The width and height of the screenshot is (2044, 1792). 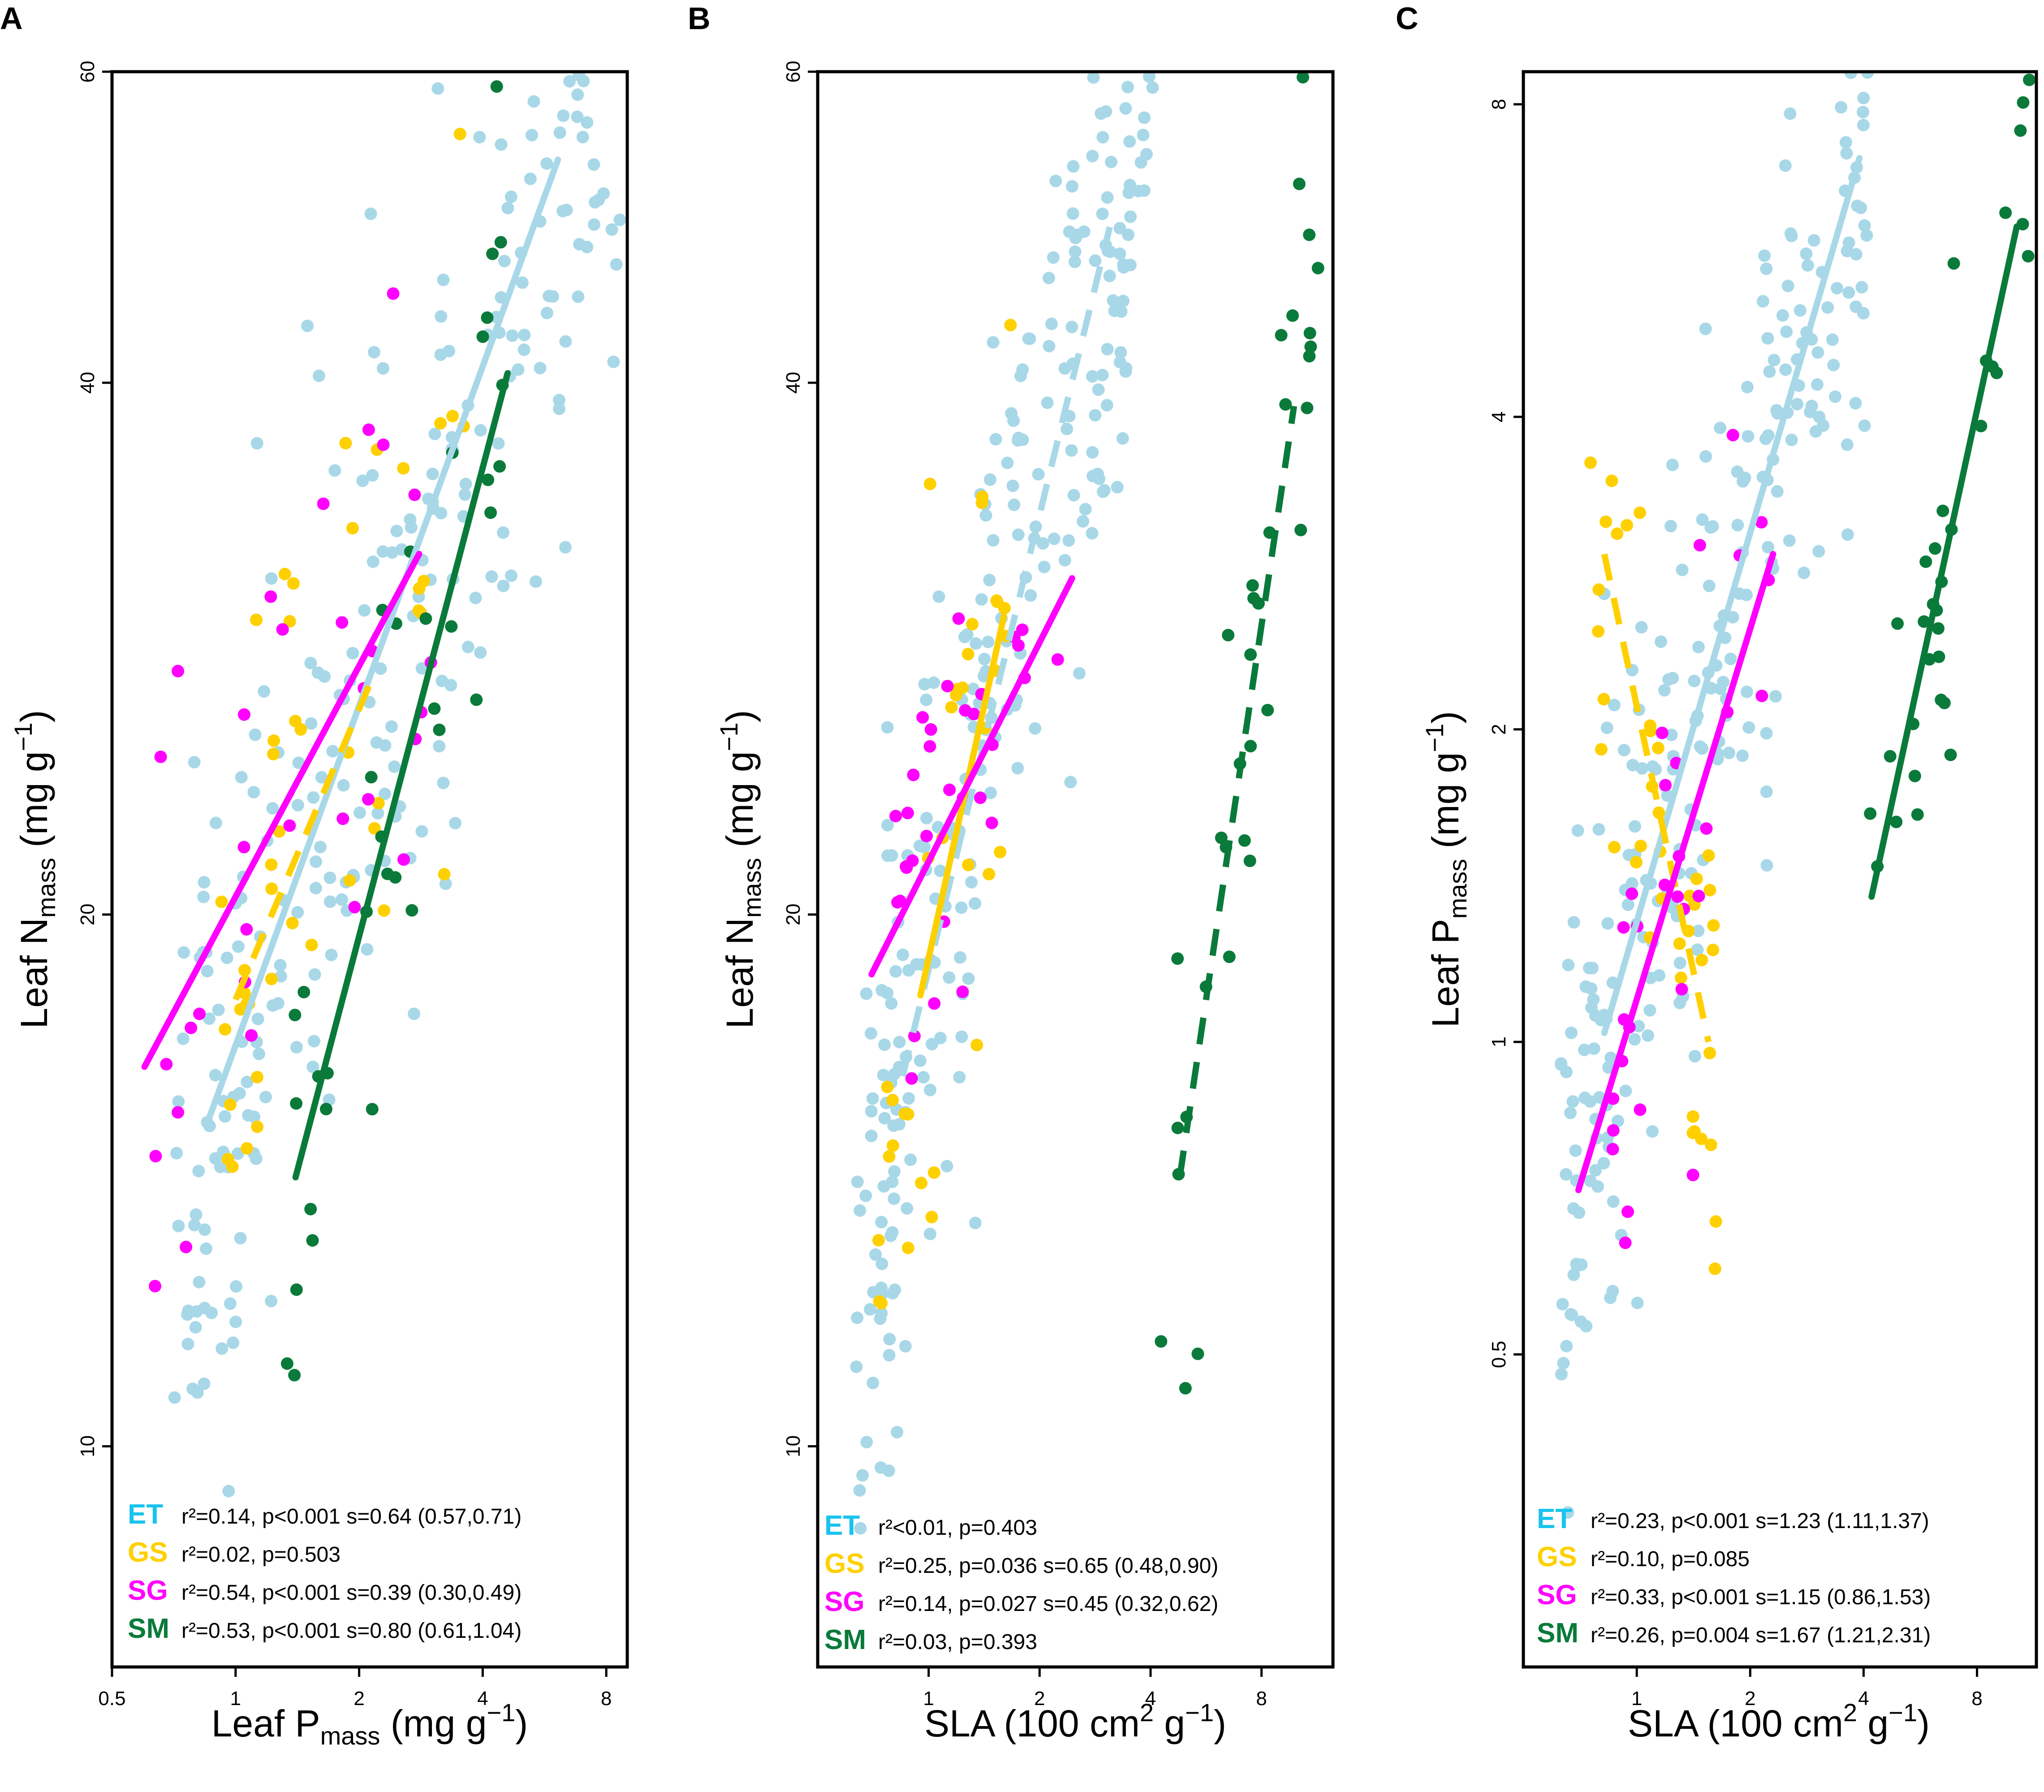 I want to click on legend-stats-SM: r²=0.03, p=0.393, so click(x=958, y=1642).